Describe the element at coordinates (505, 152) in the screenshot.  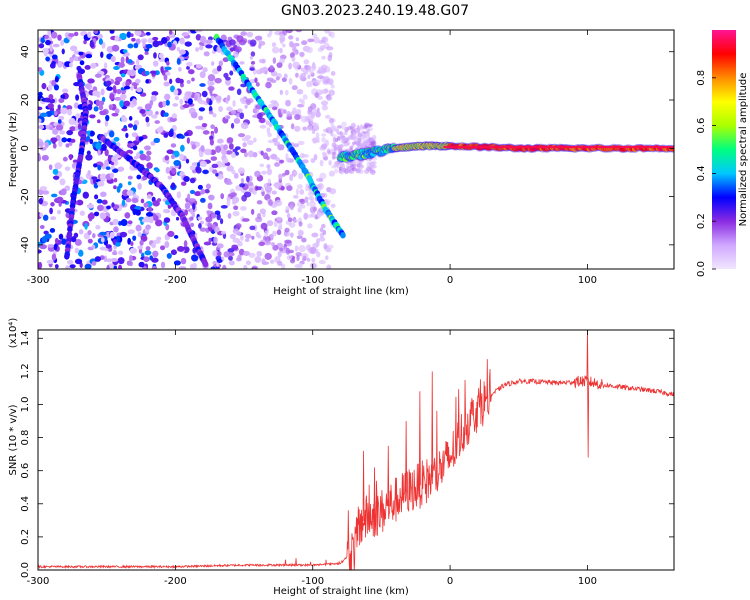
I see `spectrogram-feature` at that location.